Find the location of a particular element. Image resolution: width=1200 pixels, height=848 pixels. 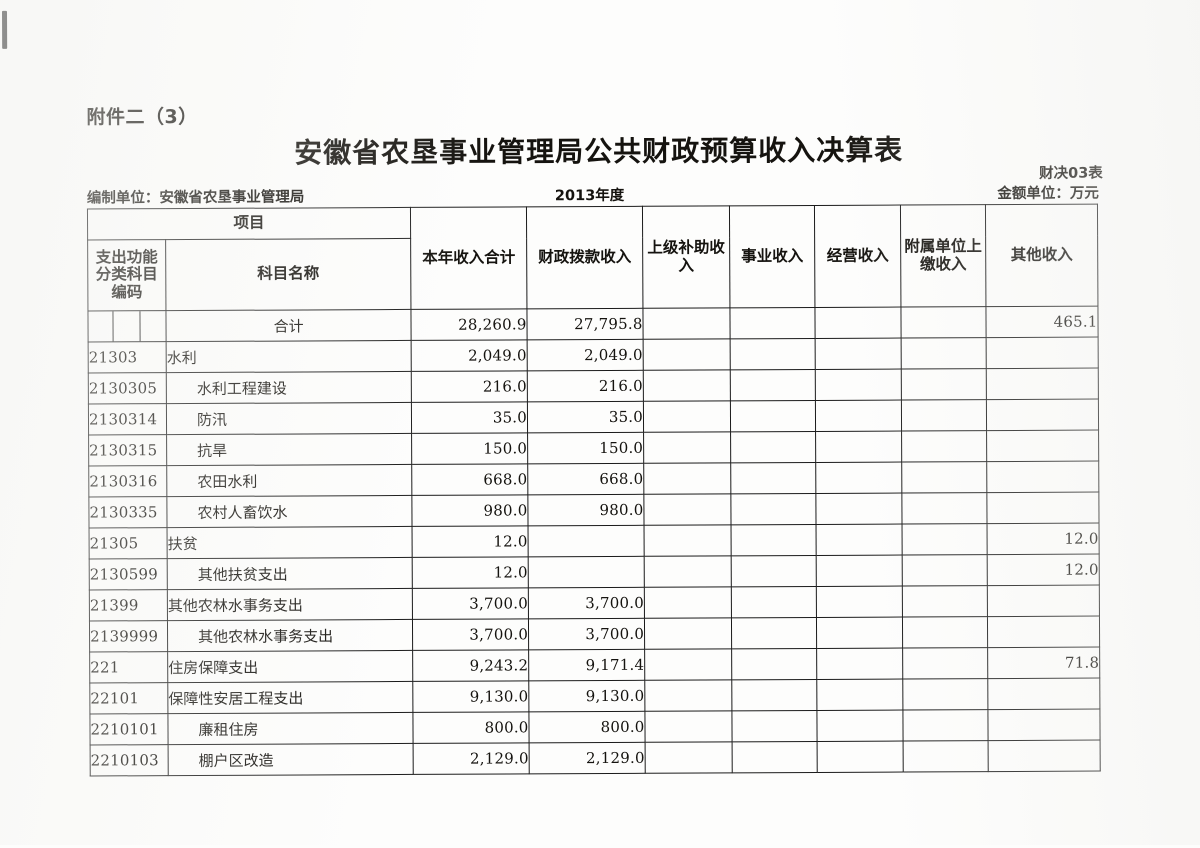

table-row: 2130305 水利工程建设 216.0 216.0 is located at coordinates (593, 386).